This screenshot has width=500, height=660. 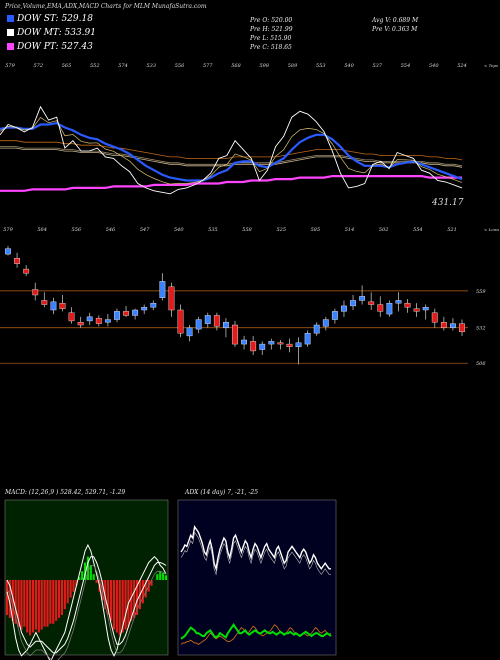 I want to click on level-label: 559, so click(x=481, y=292).